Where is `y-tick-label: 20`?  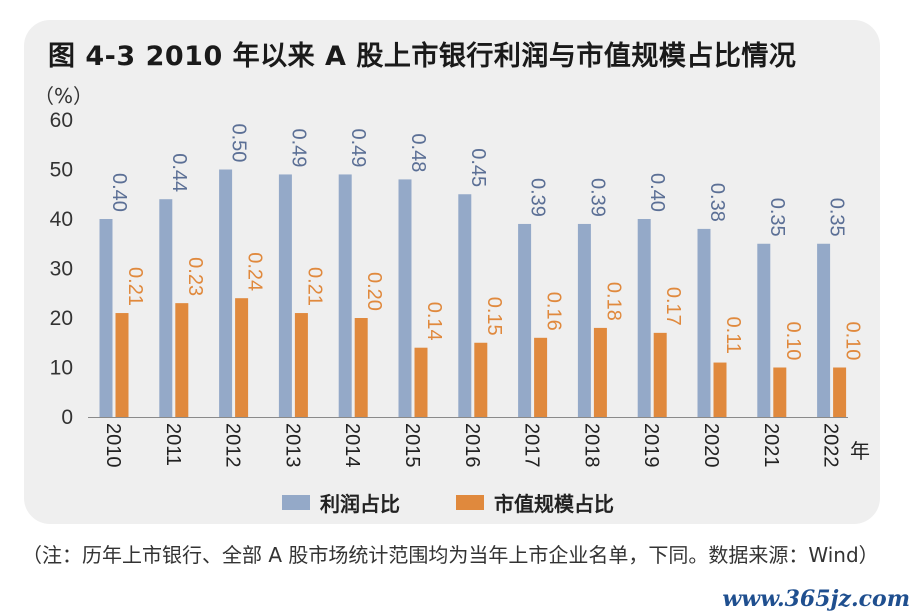
y-tick-label: 20 is located at coordinates (61, 318).